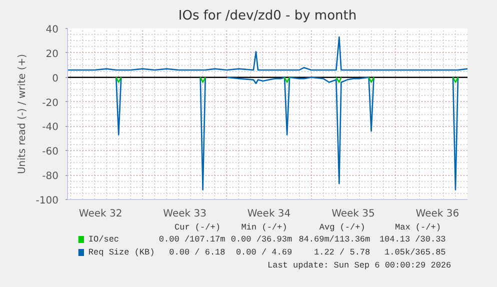 The width and height of the screenshot is (497, 287). Describe the element at coordinates (261, 239) in the screenshot. I see `text: 0.00 /36.93m` at that location.